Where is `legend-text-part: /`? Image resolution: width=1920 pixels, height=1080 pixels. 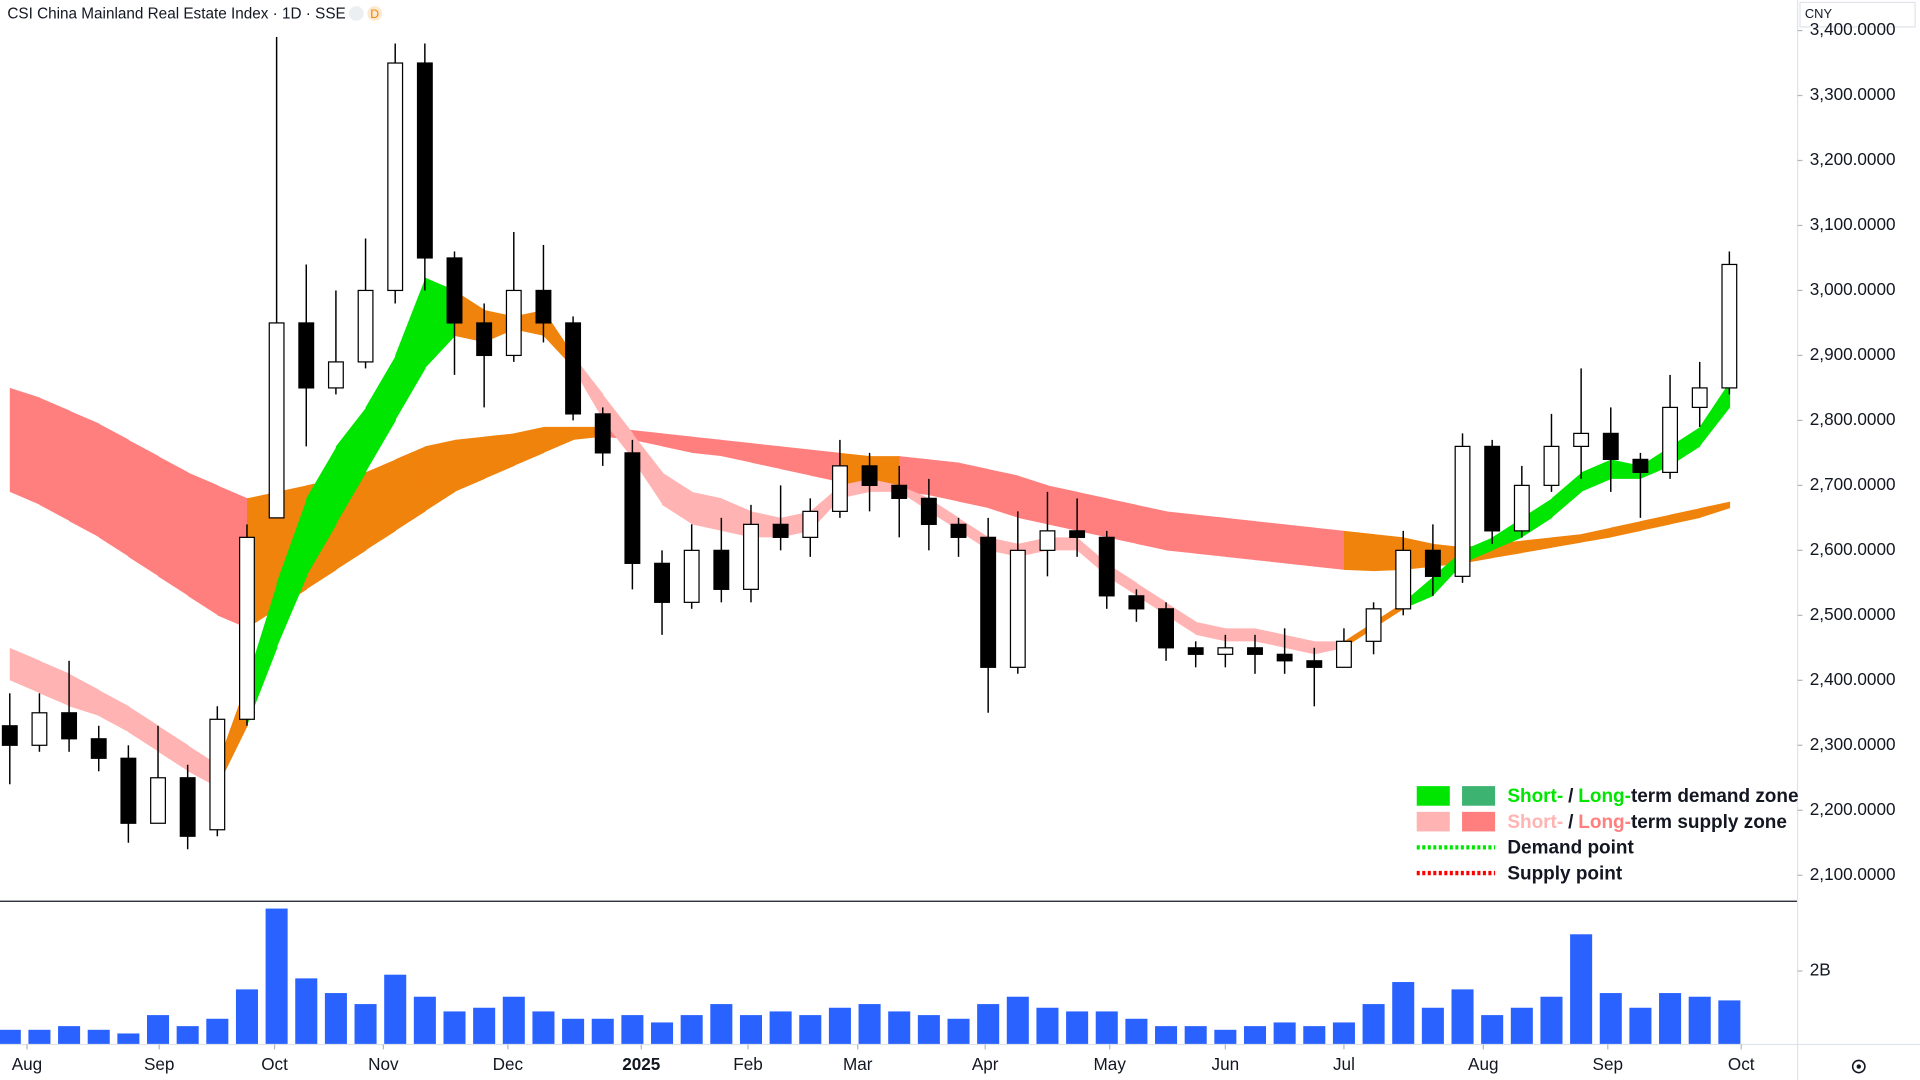 legend-text-part: / is located at coordinates (1571, 822).